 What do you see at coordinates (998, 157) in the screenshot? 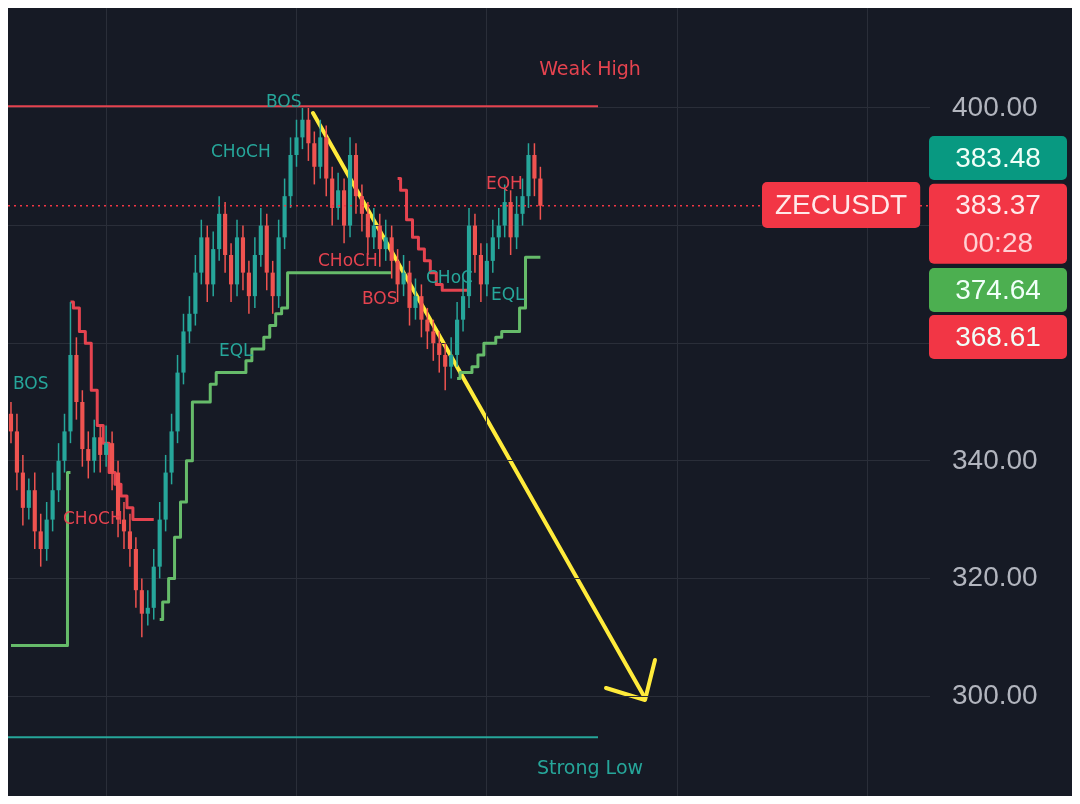
I see `text: 383.48` at bounding box center [998, 157].